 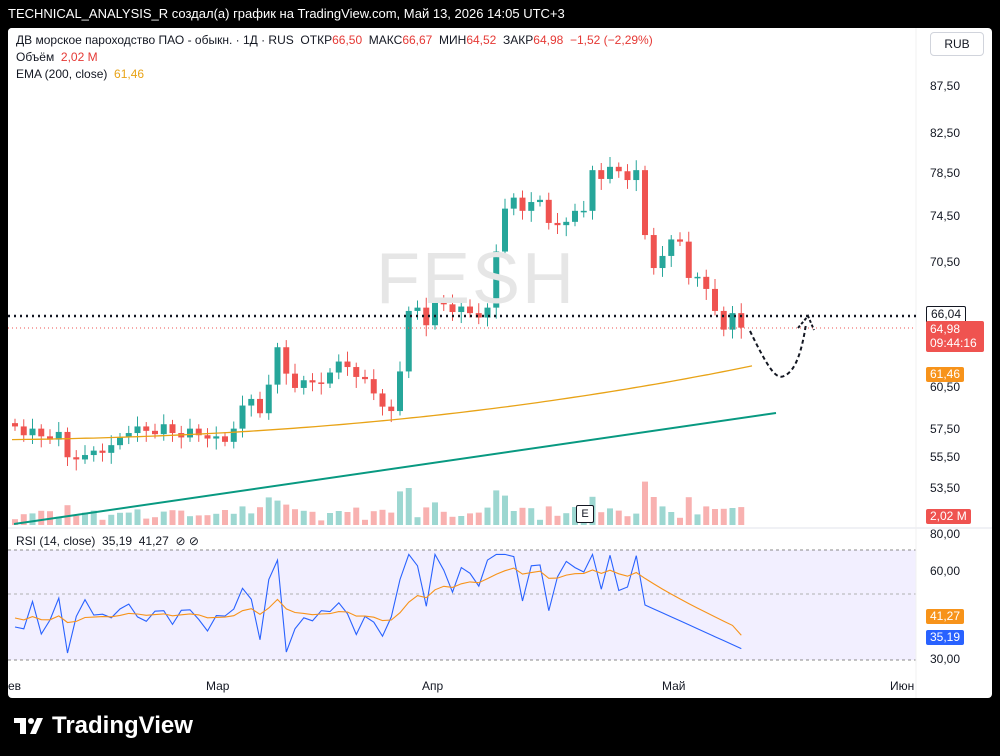 What do you see at coordinates (945, 571) in the screenshot?
I see `rsi-tick: 60,00` at bounding box center [945, 571].